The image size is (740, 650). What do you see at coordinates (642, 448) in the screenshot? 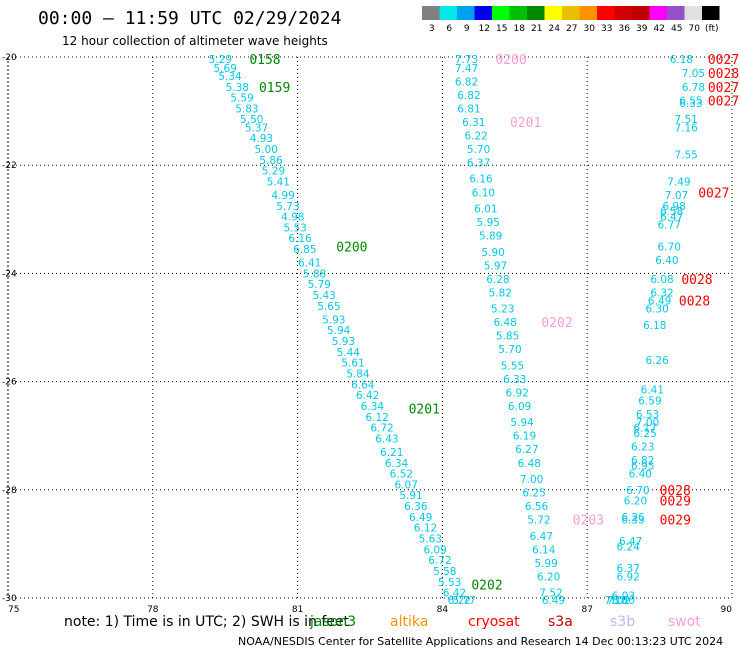
I see `wave-height-value: 6.23` at bounding box center [642, 448].